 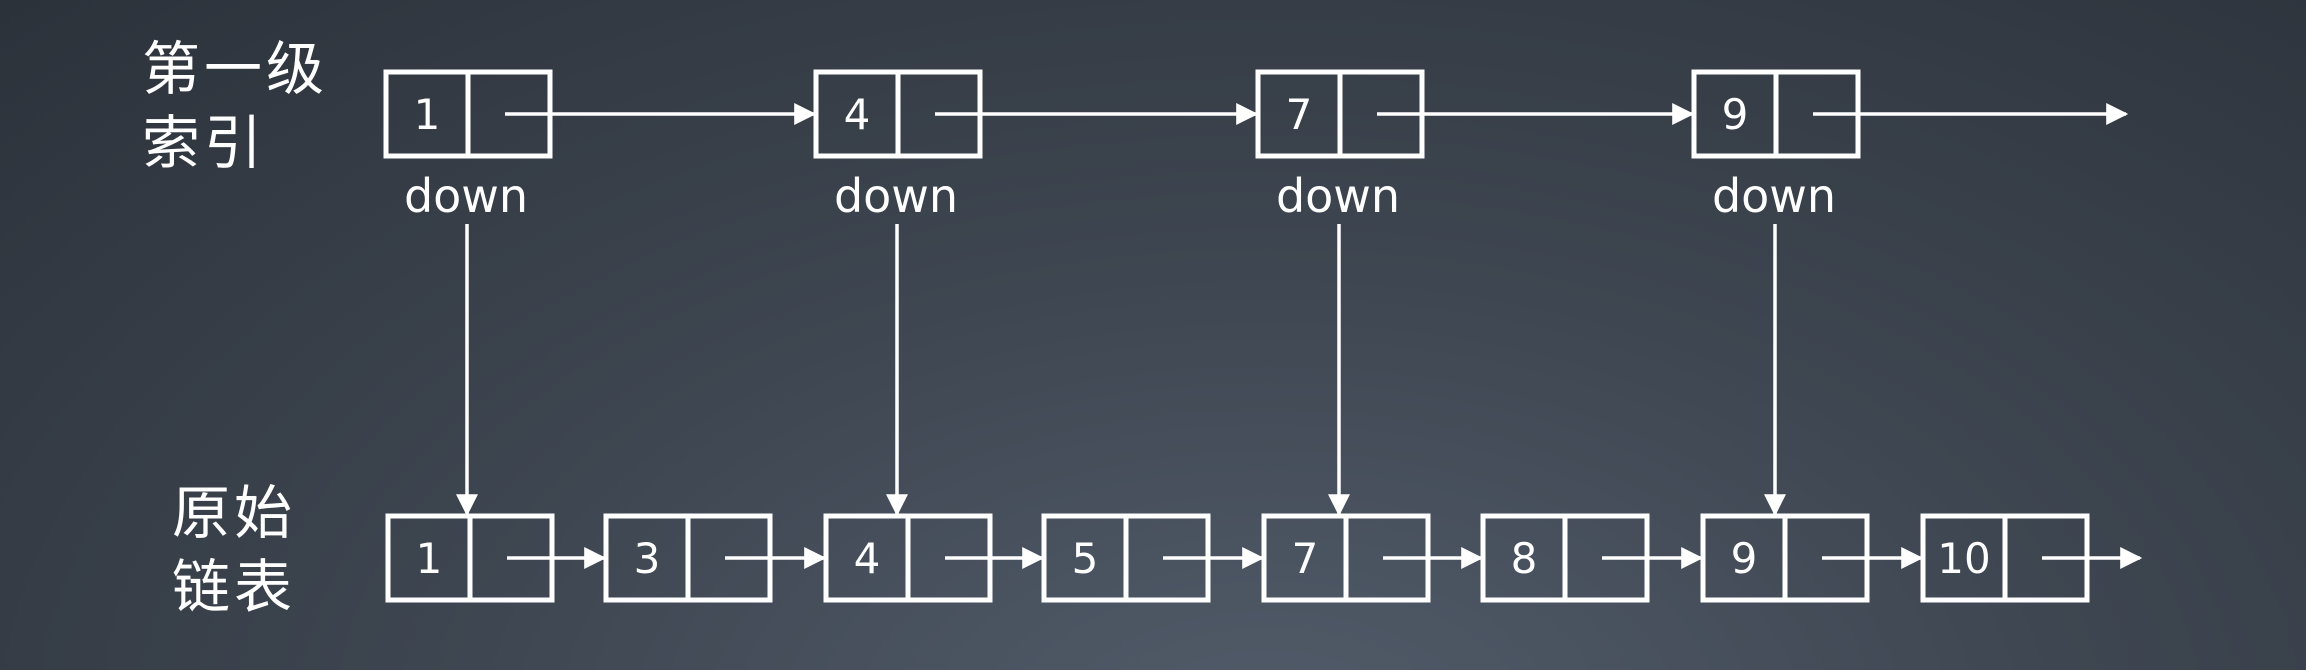 What do you see at coordinates (1735, 114) in the screenshot?
I see `index-node-4-value: 9` at bounding box center [1735, 114].